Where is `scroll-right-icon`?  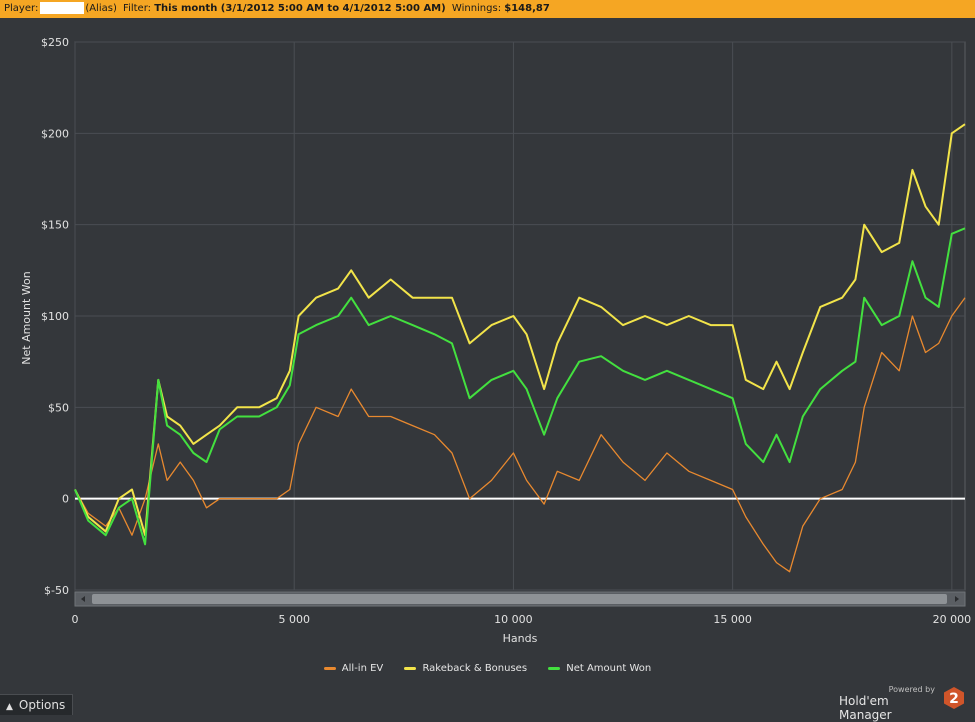 scroll-right-icon is located at coordinates (957, 599).